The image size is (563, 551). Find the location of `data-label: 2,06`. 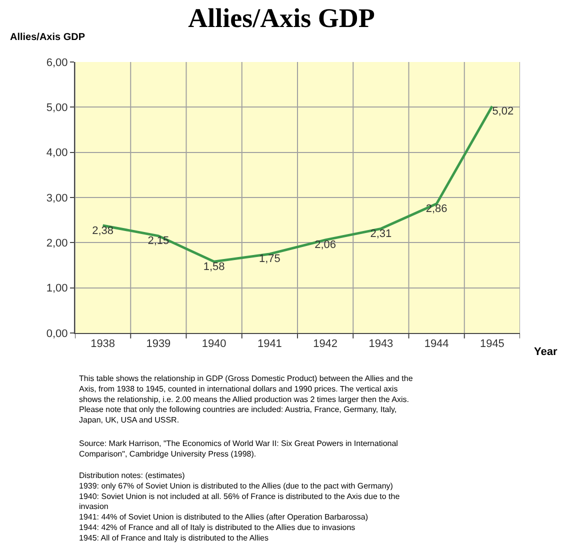

data-label: 2,06 is located at coordinates (325, 245).